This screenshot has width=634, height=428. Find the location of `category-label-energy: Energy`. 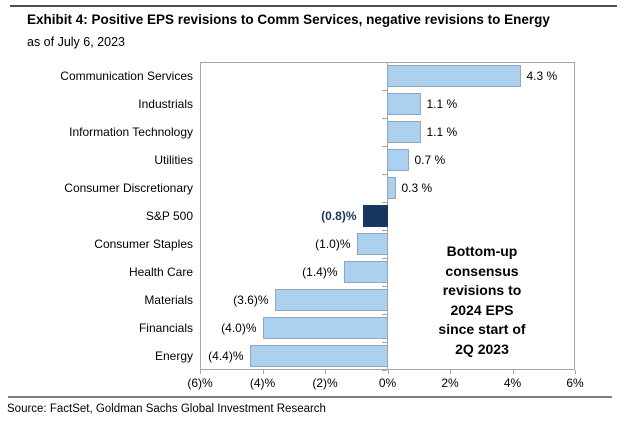

category-label-energy: Energy is located at coordinates (173, 356).